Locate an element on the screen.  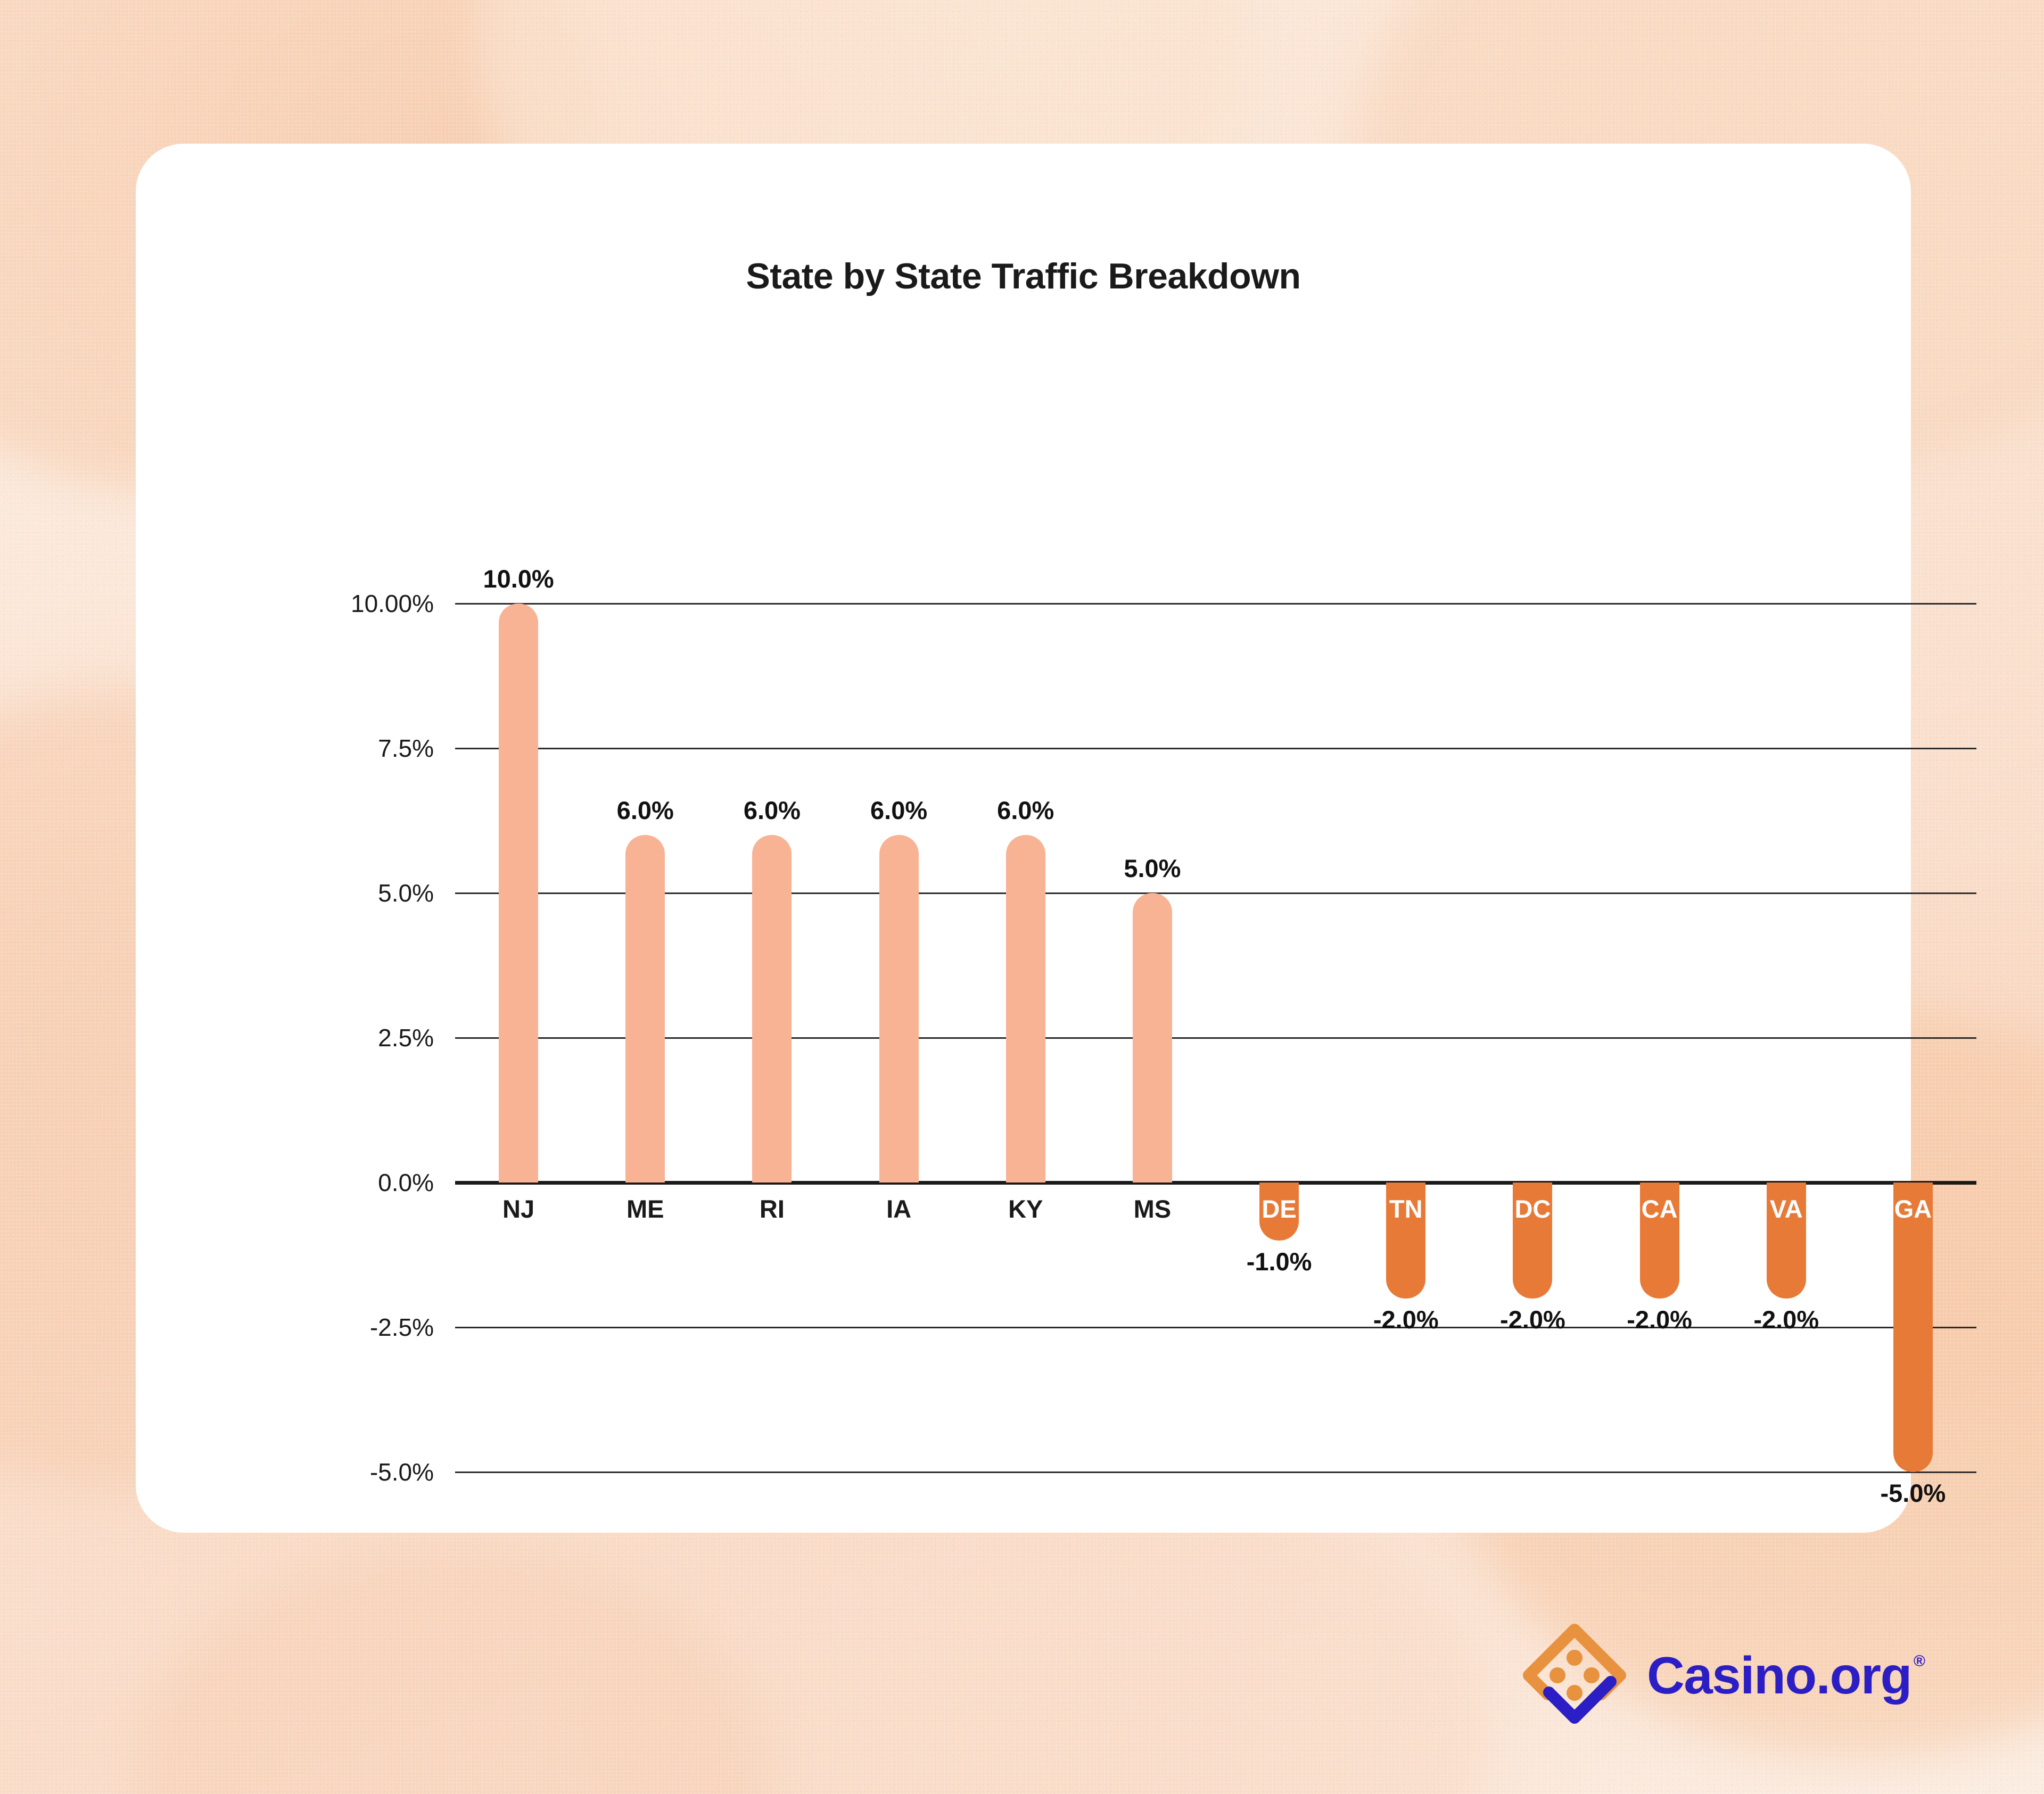
bar-group: 6.0% ME is located at coordinates (645, 1037).